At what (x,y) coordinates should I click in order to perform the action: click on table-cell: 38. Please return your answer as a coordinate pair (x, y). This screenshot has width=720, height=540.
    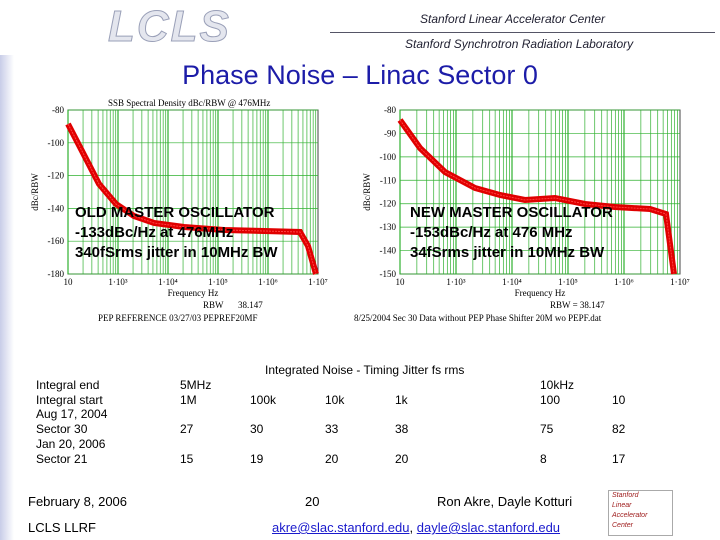
    Looking at the image, I should click on (402, 429).